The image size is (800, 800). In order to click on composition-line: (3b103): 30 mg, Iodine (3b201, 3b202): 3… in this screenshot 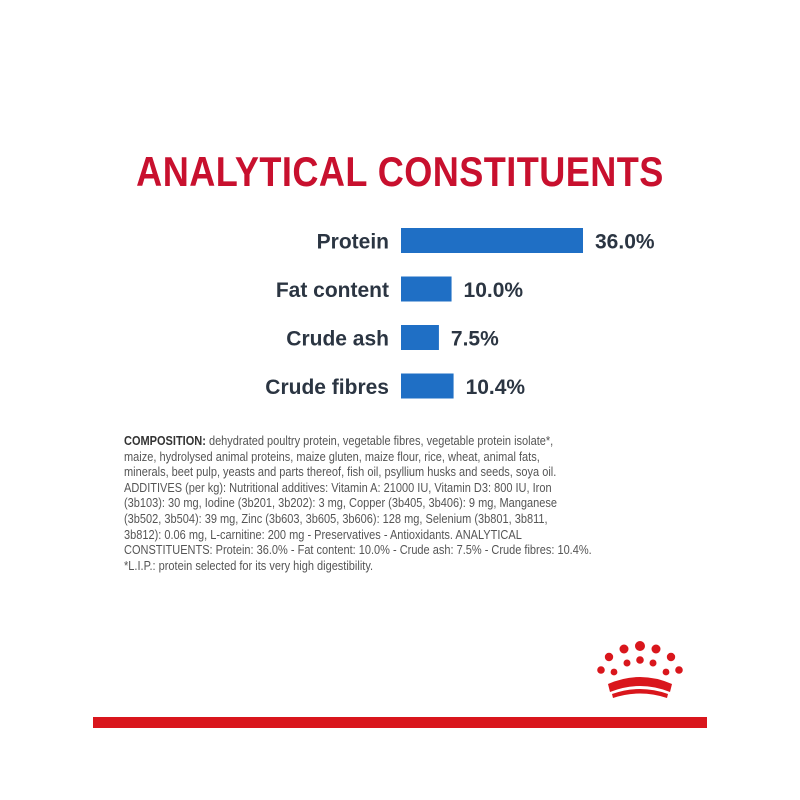, I will do `click(340, 503)`.